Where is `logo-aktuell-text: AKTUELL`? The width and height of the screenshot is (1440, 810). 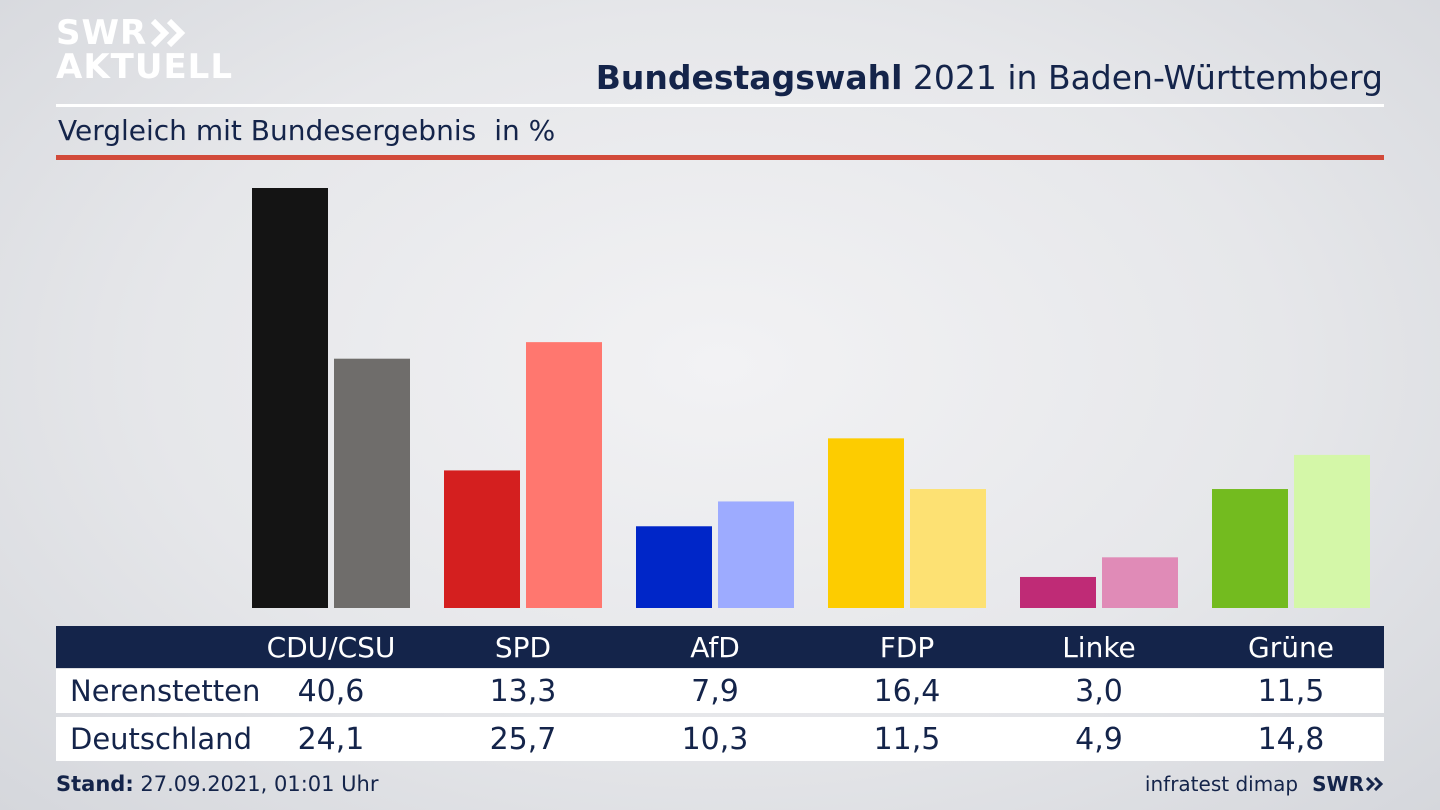 logo-aktuell-text: AKTUELL is located at coordinates (145, 67).